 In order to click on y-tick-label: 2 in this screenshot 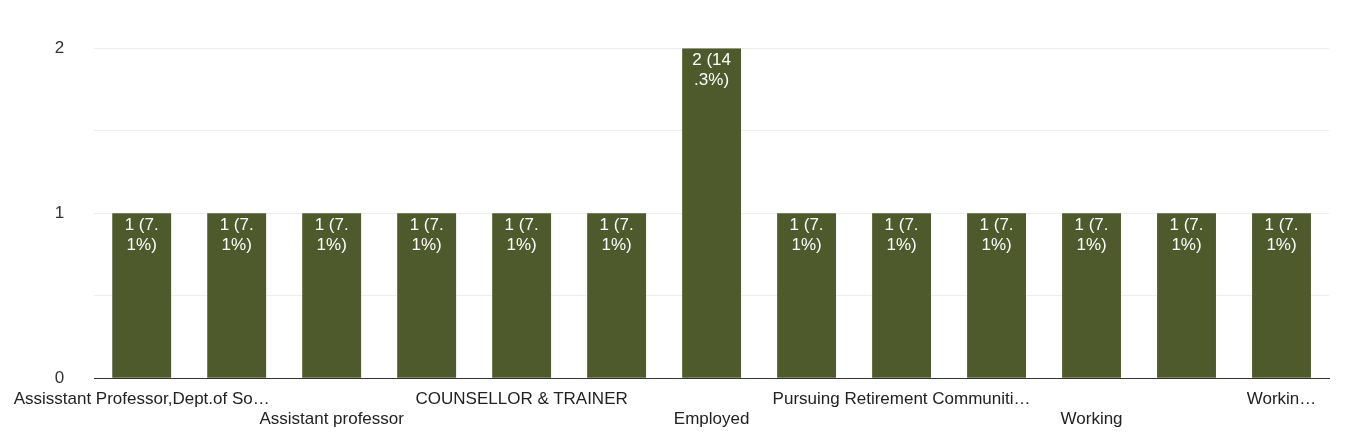, I will do `click(59, 47)`.